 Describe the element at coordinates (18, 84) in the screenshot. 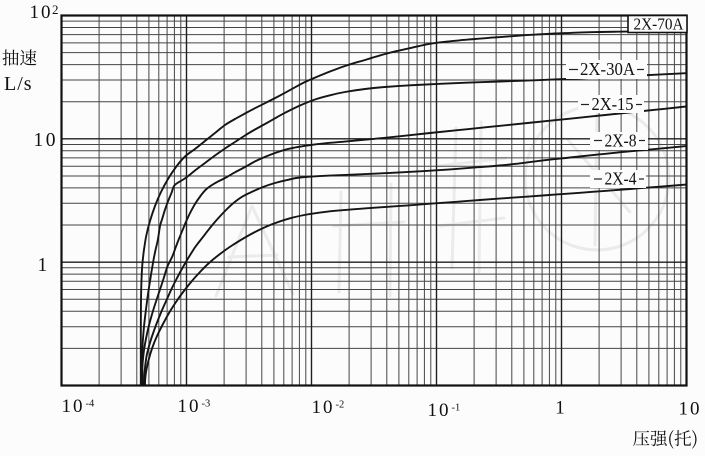

I see `svg-text: L/s` at that location.